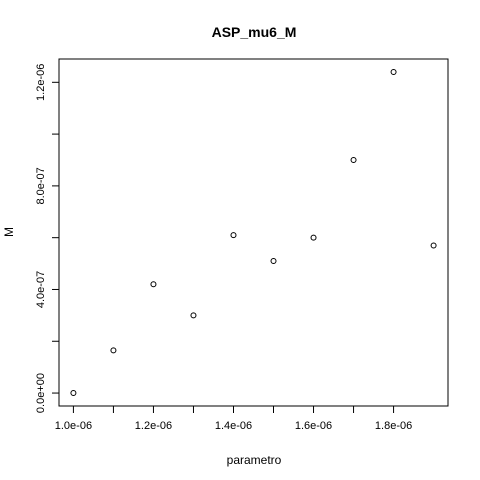 The image size is (480, 480). Describe the element at coordinates (41, 82) in the screenshot. I see `y-tick-label: 1.2e-06` at that location.